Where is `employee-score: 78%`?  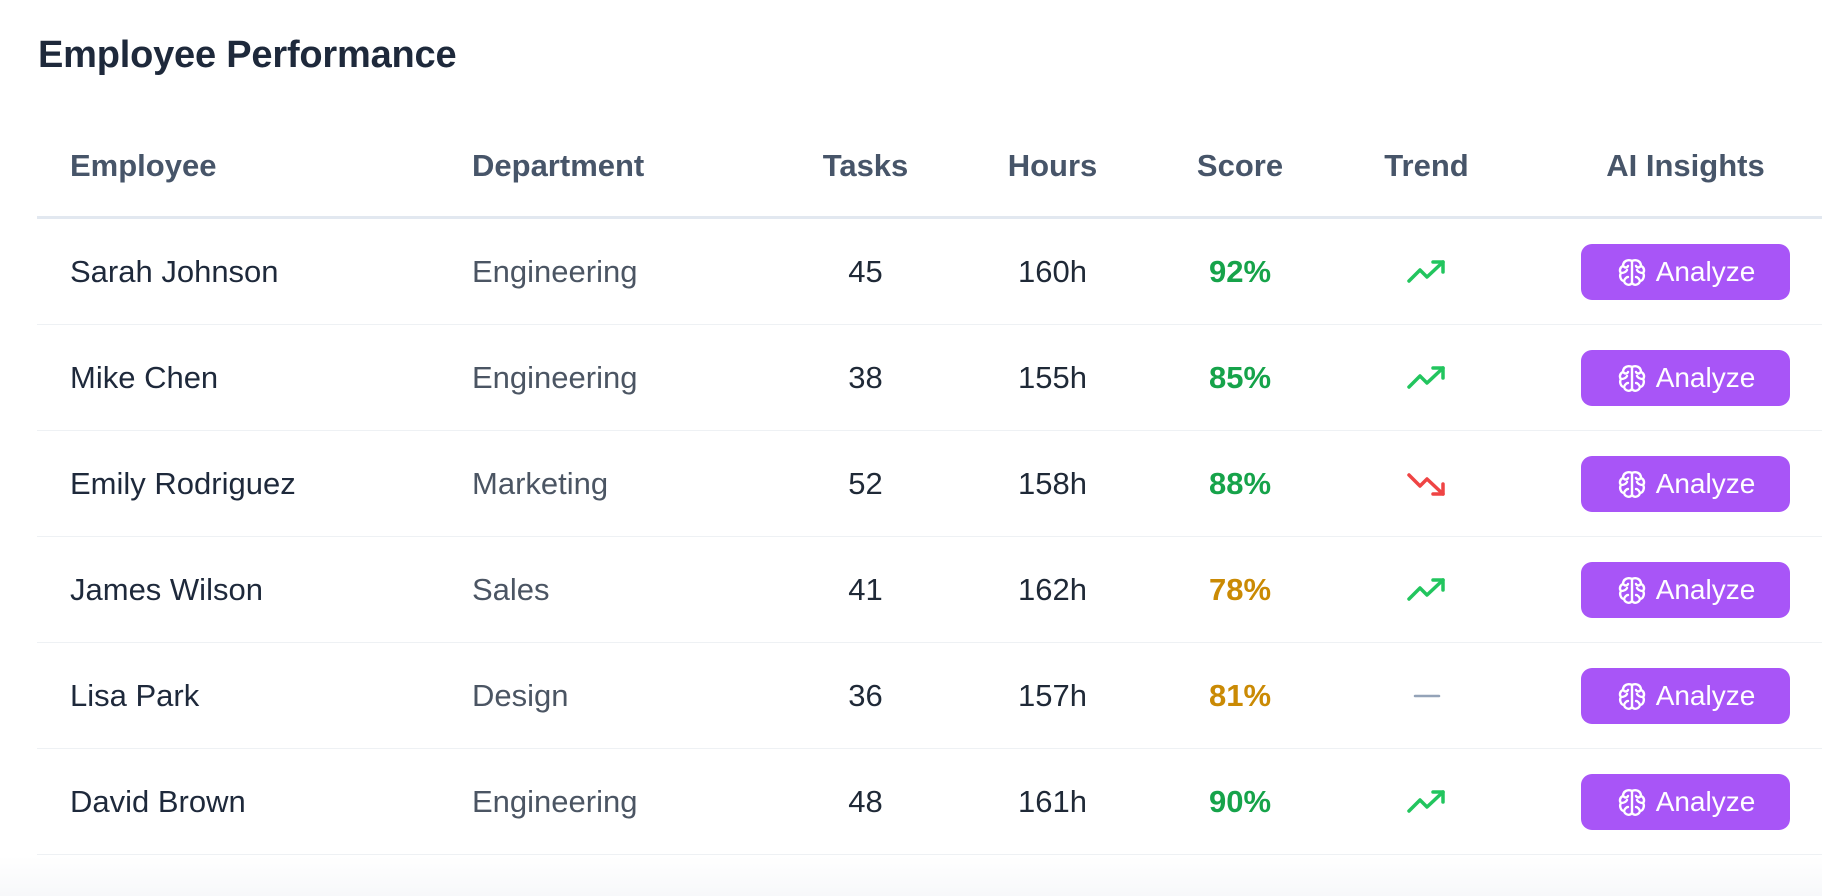 employee-score: 78% is located at coordinates (1240, 589).